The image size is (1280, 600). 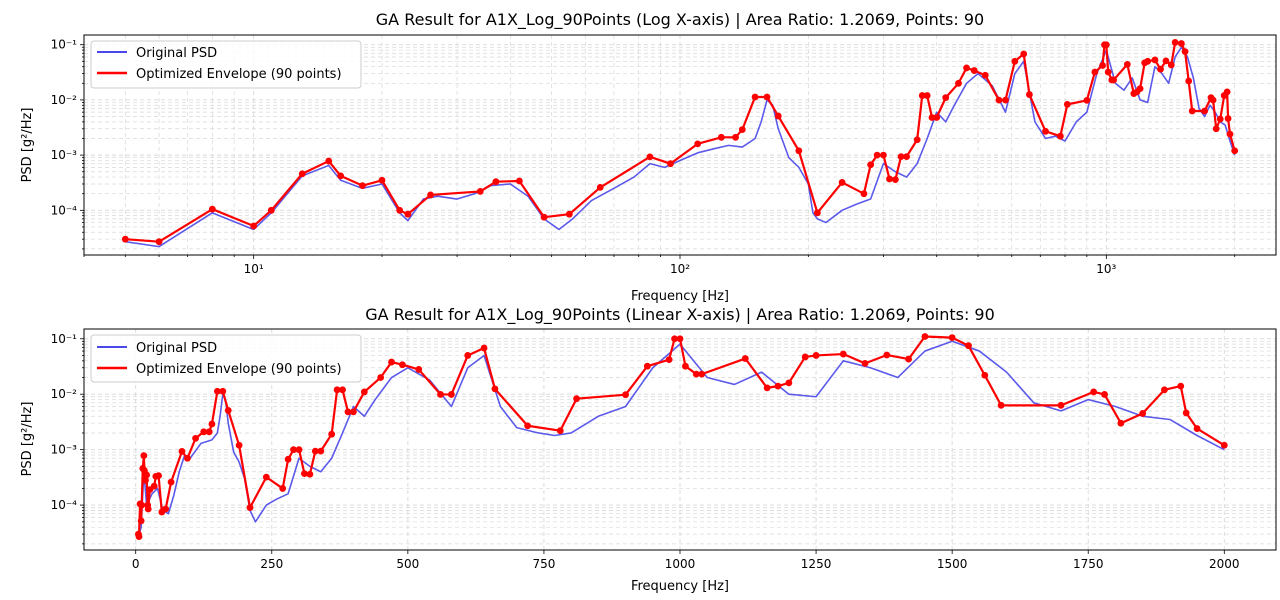 I want to click on legend-label-envelope: Optimized Envelope (90 points), so click(x=239, y=74).